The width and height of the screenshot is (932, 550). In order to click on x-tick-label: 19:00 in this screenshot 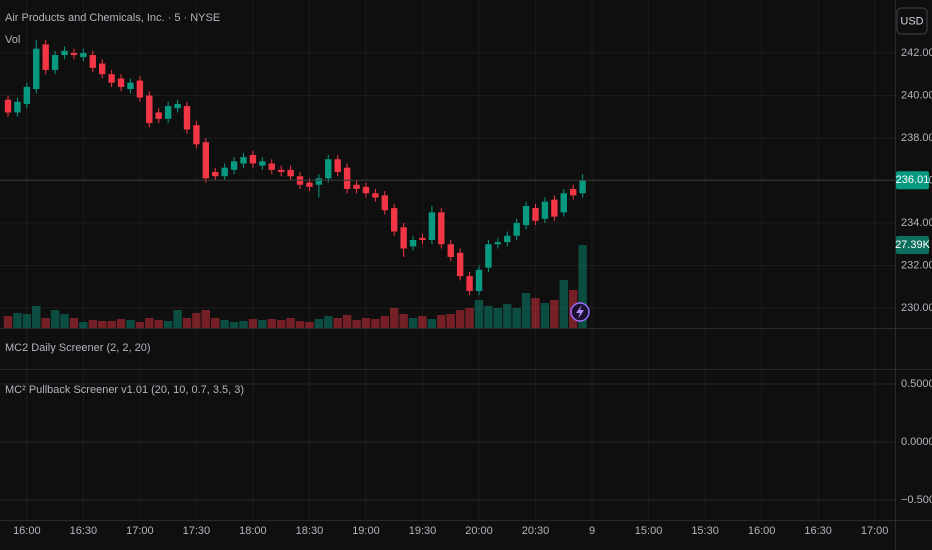, I will do `click(366, 531)`.